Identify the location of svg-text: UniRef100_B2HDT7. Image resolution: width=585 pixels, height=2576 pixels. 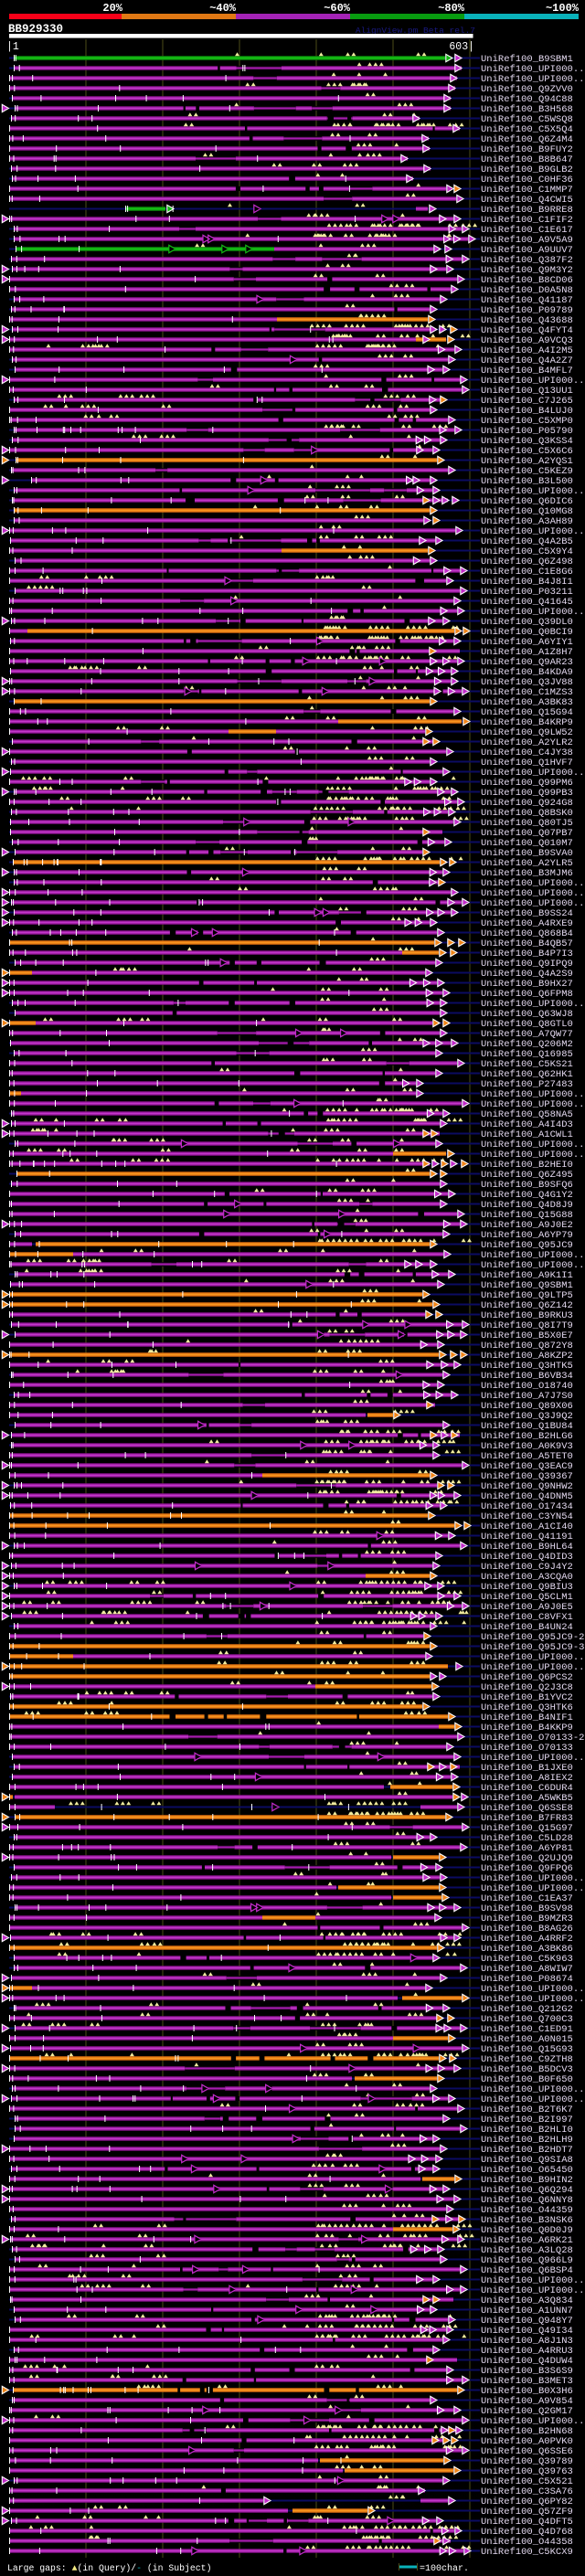
(527, 2150).